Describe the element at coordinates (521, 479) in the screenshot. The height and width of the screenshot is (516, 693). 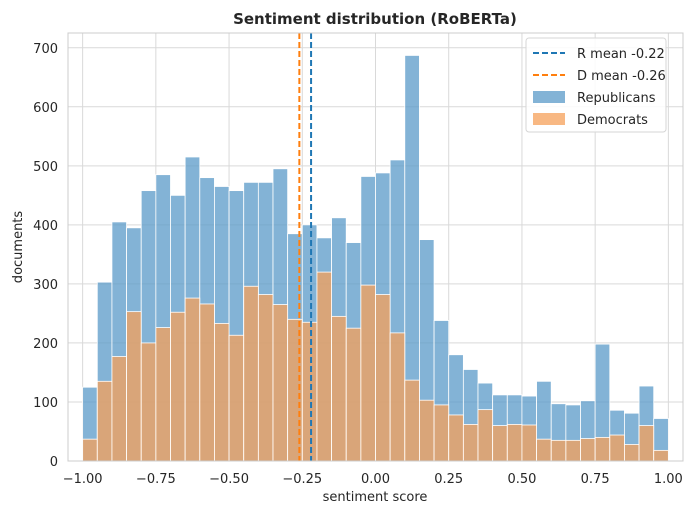
I see `x-tick-label: 0.50` at that location.